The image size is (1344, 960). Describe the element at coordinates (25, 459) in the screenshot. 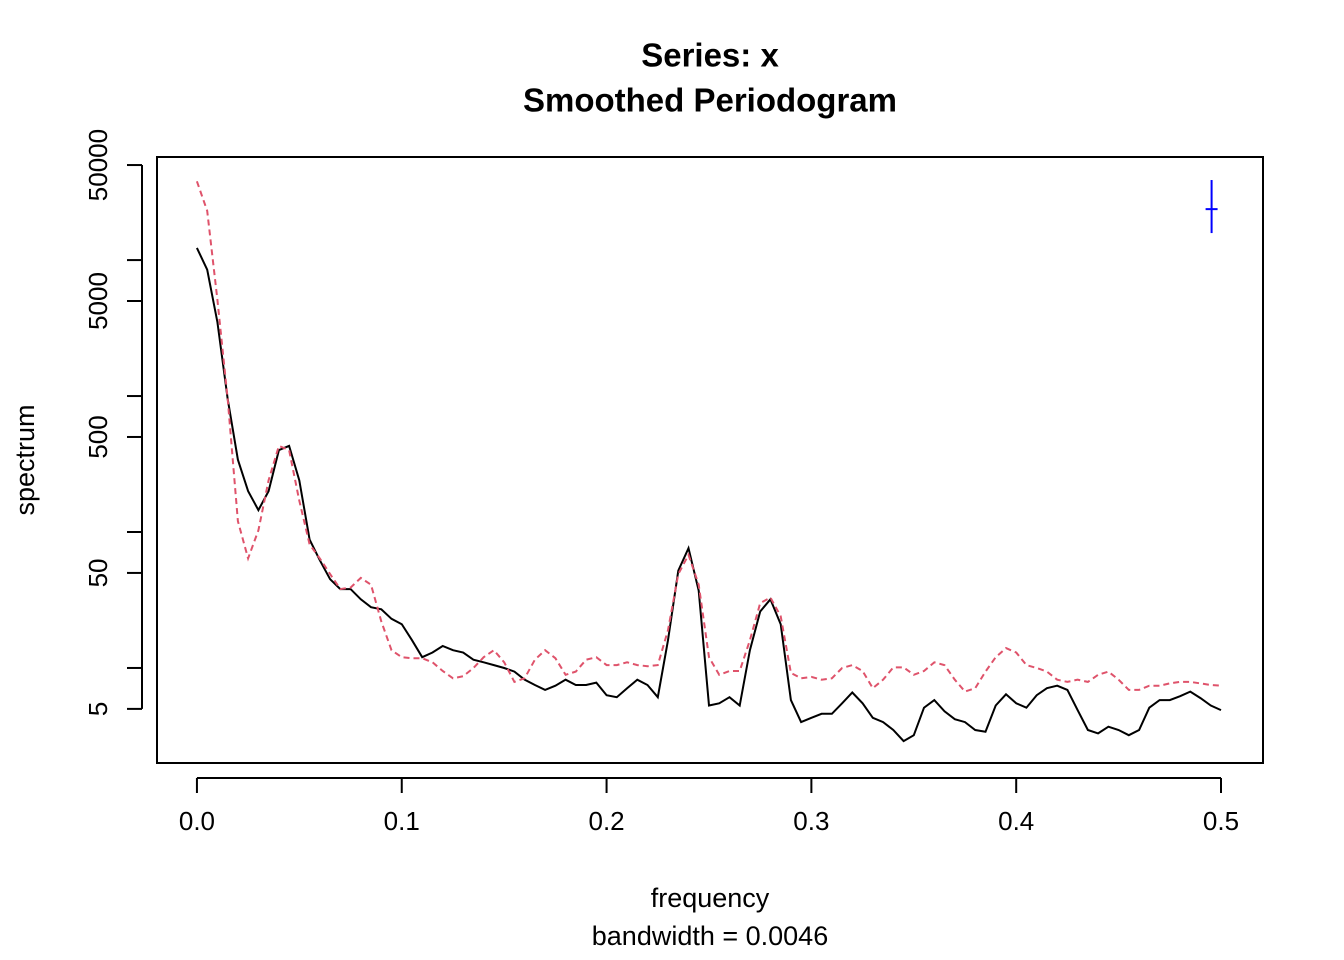

I see `y-axis-label: spectrum` at that location.